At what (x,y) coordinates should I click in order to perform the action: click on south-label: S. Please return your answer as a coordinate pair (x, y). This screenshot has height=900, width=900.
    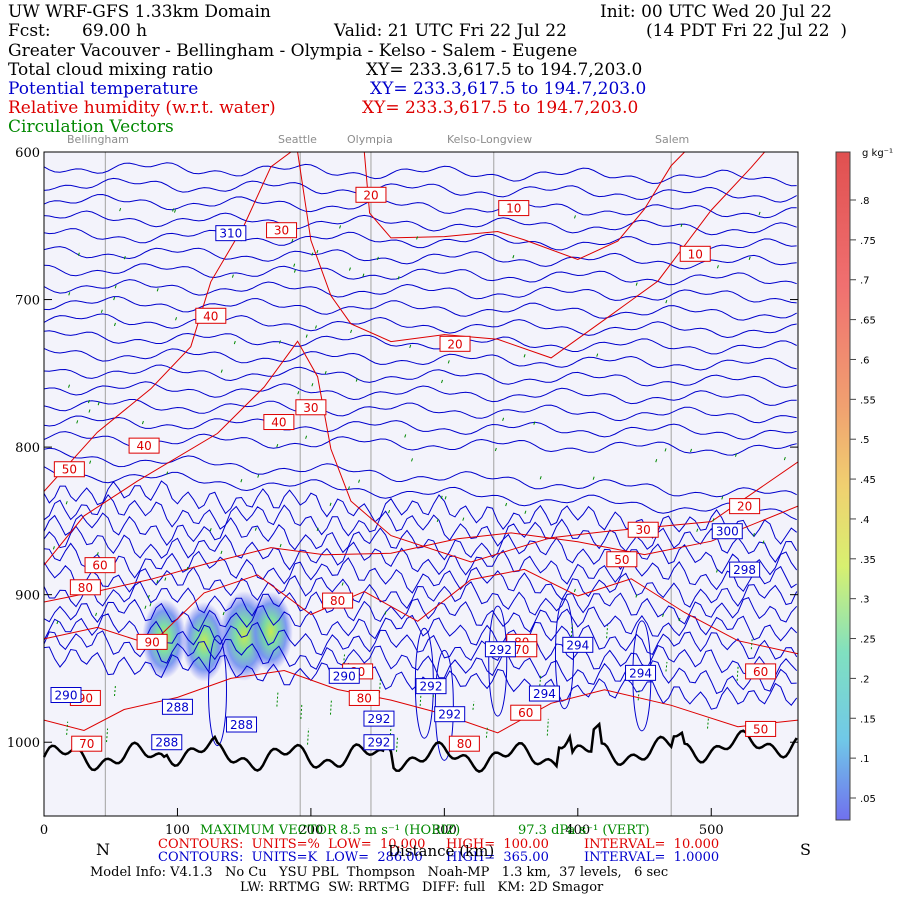
    Looking at the image, I should click on (805, 849).